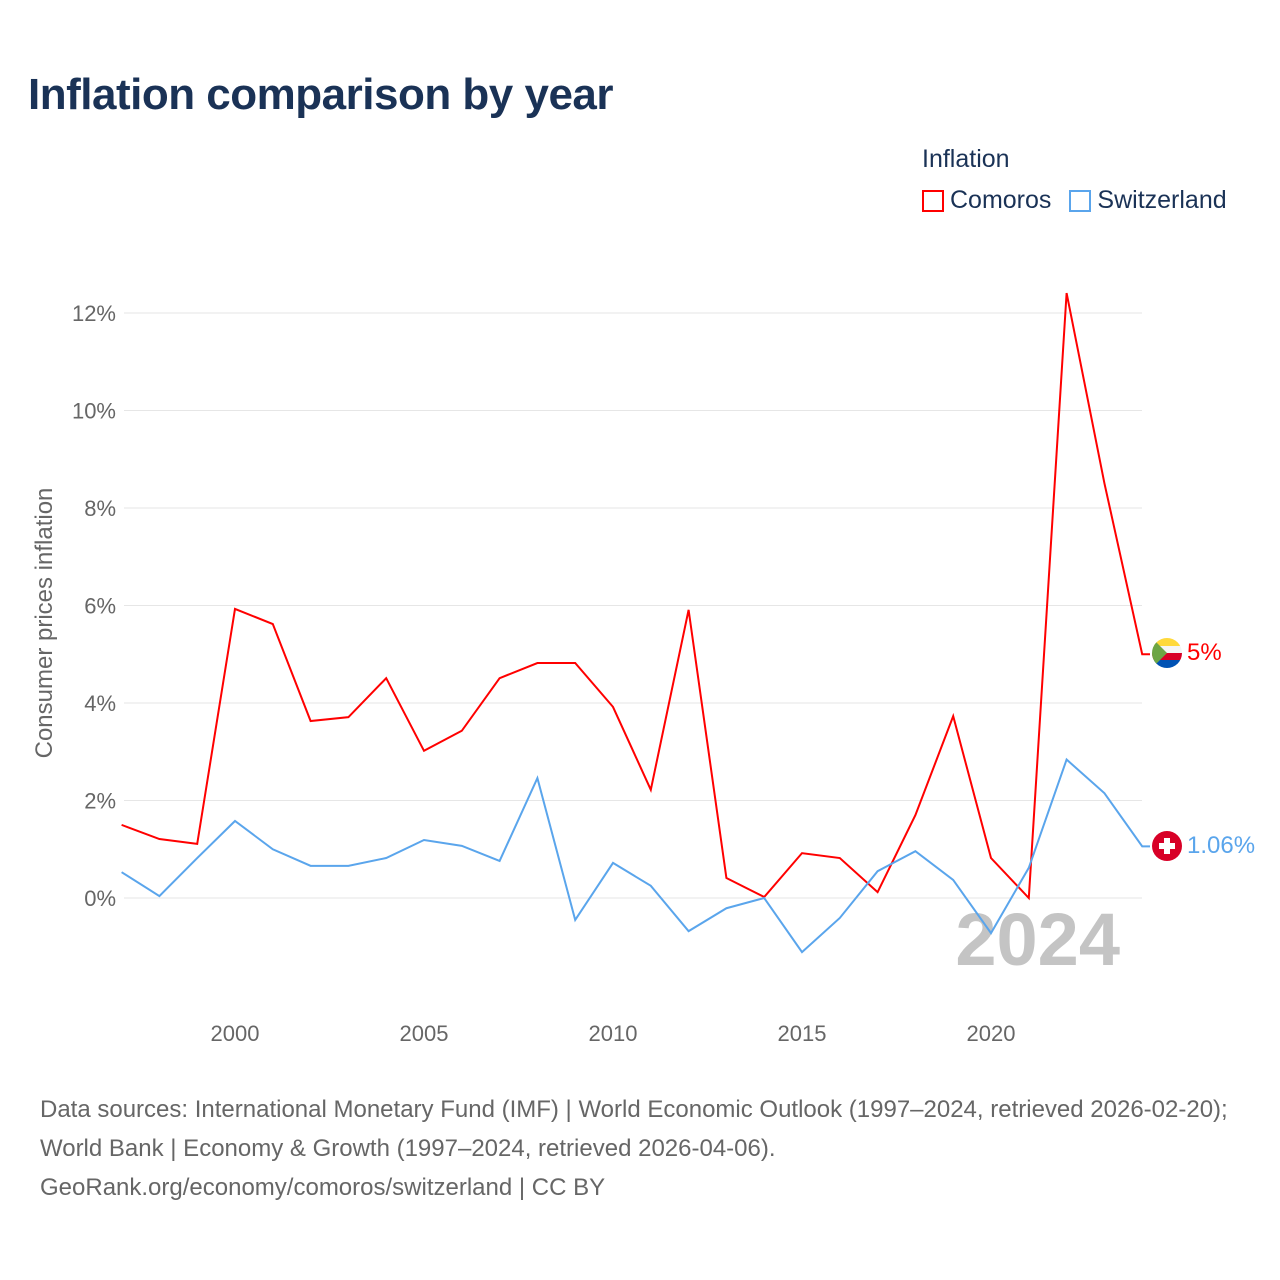  What do you see at coordinates (94, 313) in the screenshot?
I see `y-tick-label: 12%` at bounding box center [94, 313].